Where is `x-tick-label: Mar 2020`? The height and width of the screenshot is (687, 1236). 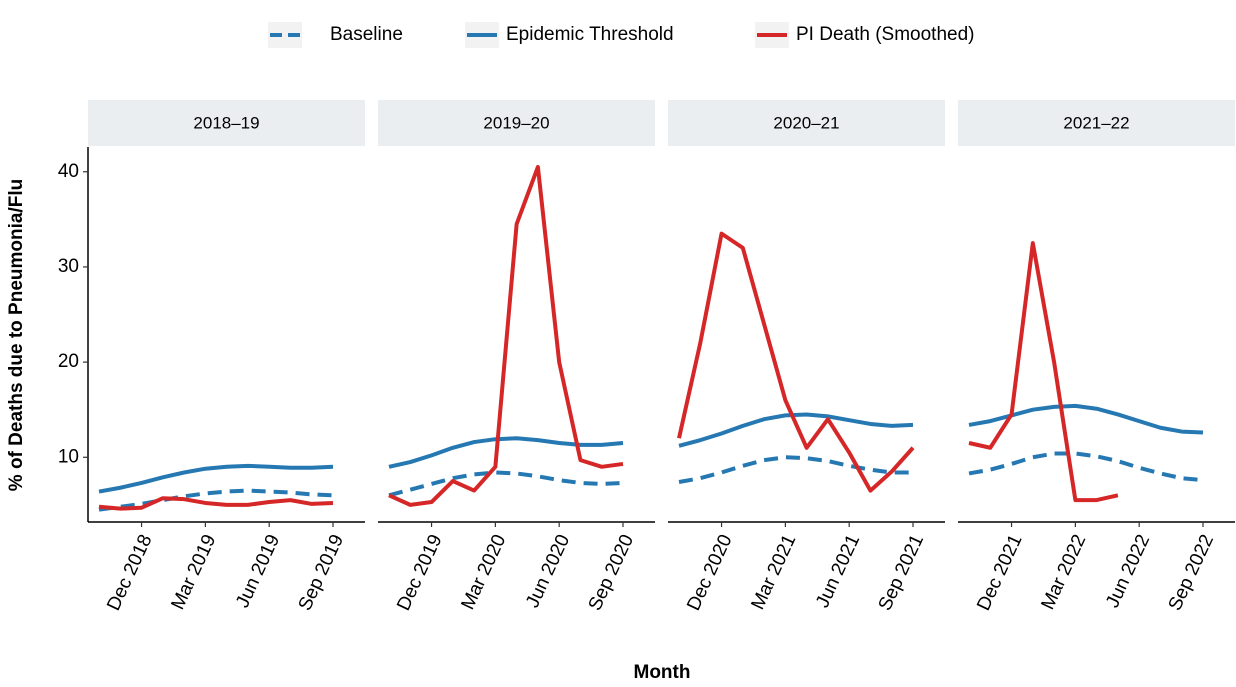
x-tick-label: Mar 2020 is located at coordinates (483, 572).